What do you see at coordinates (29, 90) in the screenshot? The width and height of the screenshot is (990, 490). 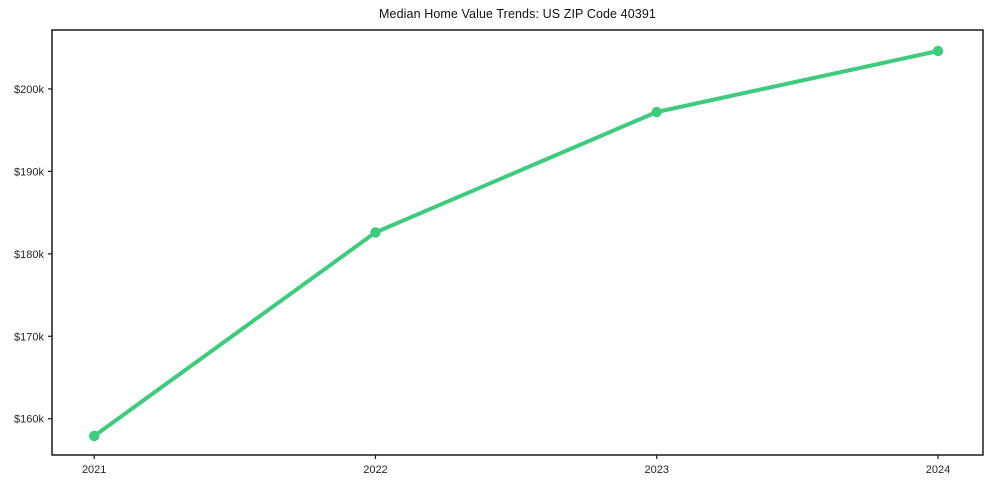 I see `y-tick-label: $200k` at bounding box center [29, 90].